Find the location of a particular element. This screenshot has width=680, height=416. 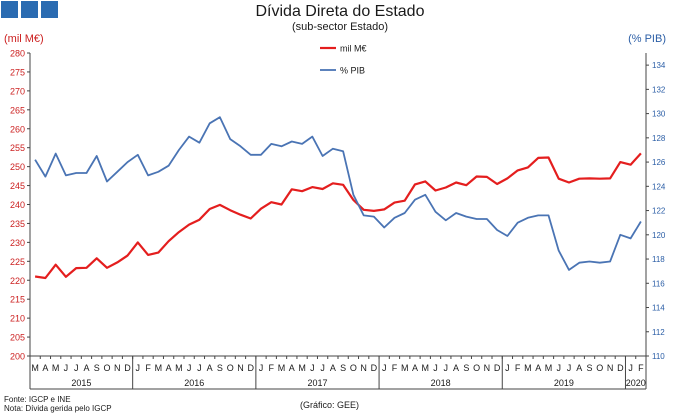

y-left-tick-label: 240 is located at coordinates (17, 205).